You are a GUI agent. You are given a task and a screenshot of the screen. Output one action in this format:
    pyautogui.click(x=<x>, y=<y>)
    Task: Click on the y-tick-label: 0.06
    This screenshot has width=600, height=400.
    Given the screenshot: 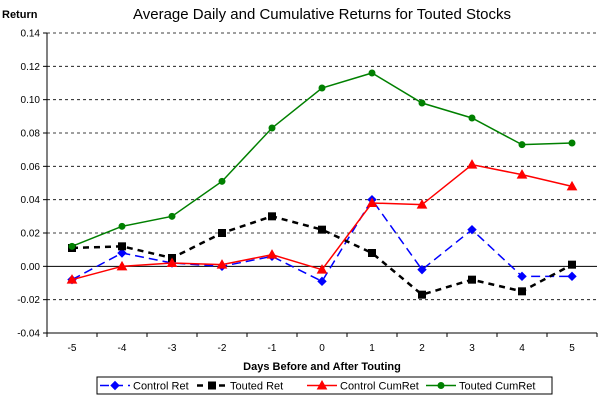 What is the action you would take?
    pyautogui.click(x=31, y=167)
    